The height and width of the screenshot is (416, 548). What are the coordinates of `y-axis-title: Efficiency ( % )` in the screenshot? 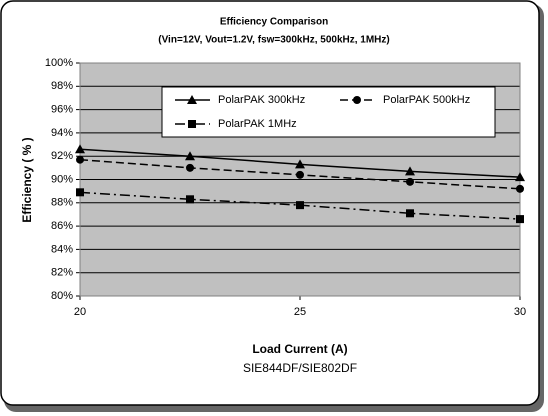 It's located at (27, 179).